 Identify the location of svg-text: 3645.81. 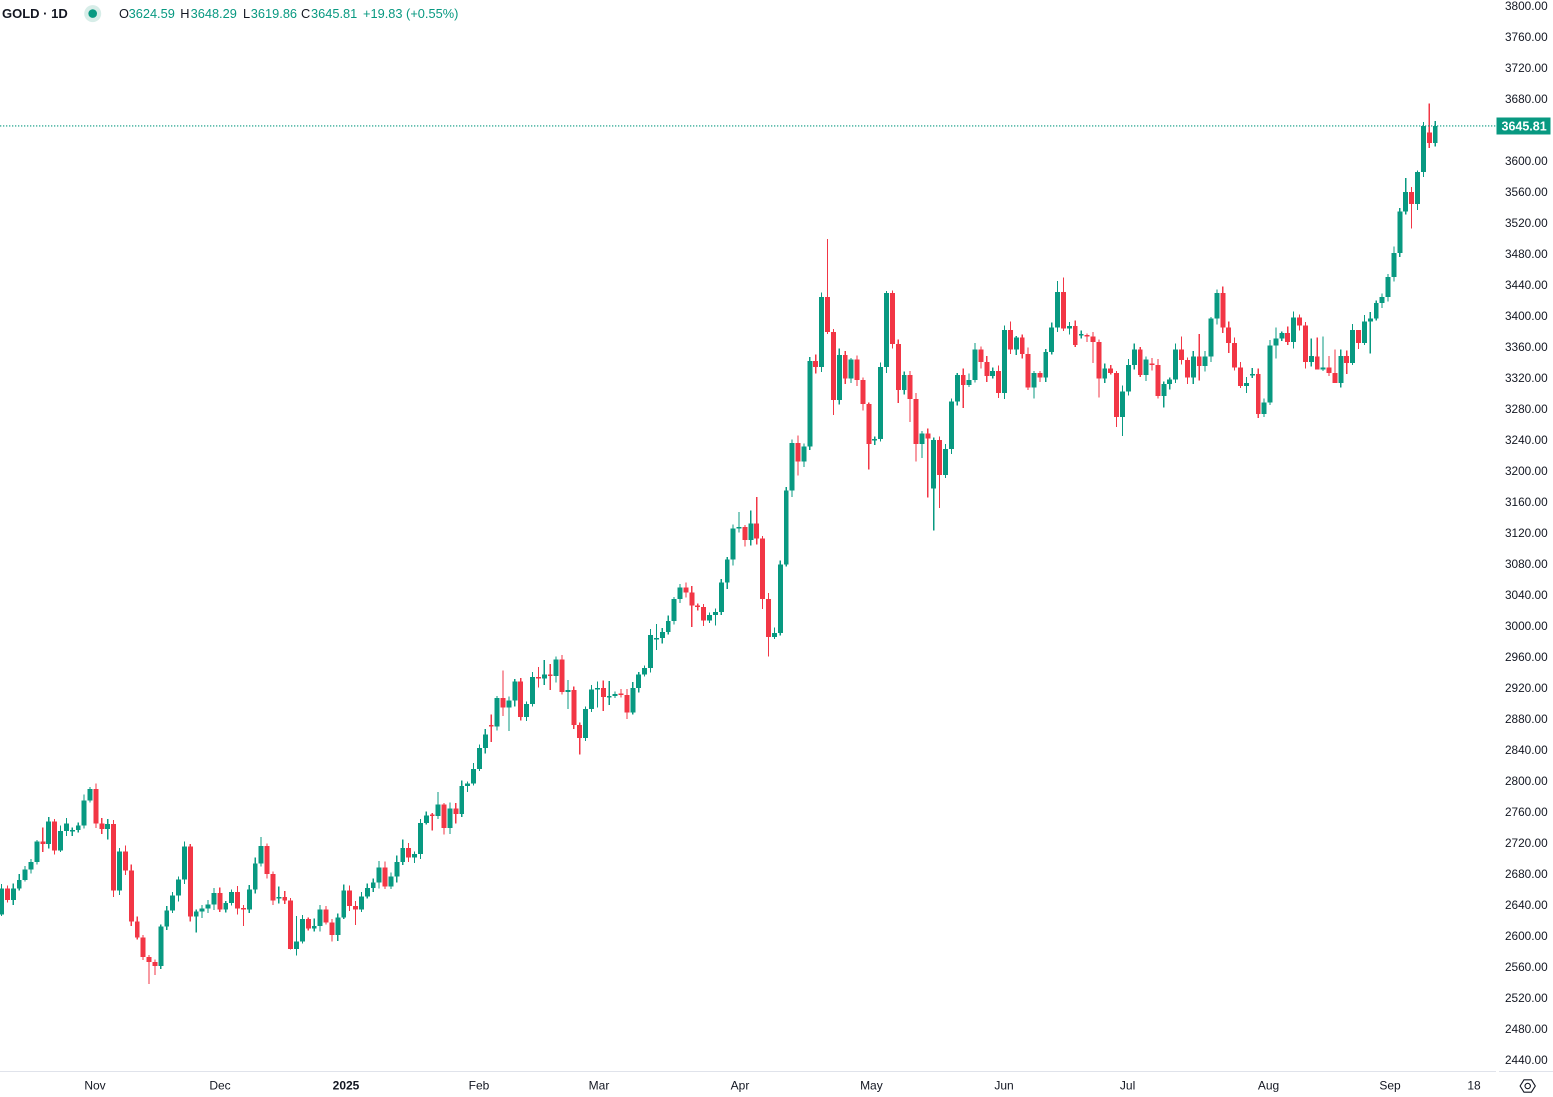
(1524, 126).